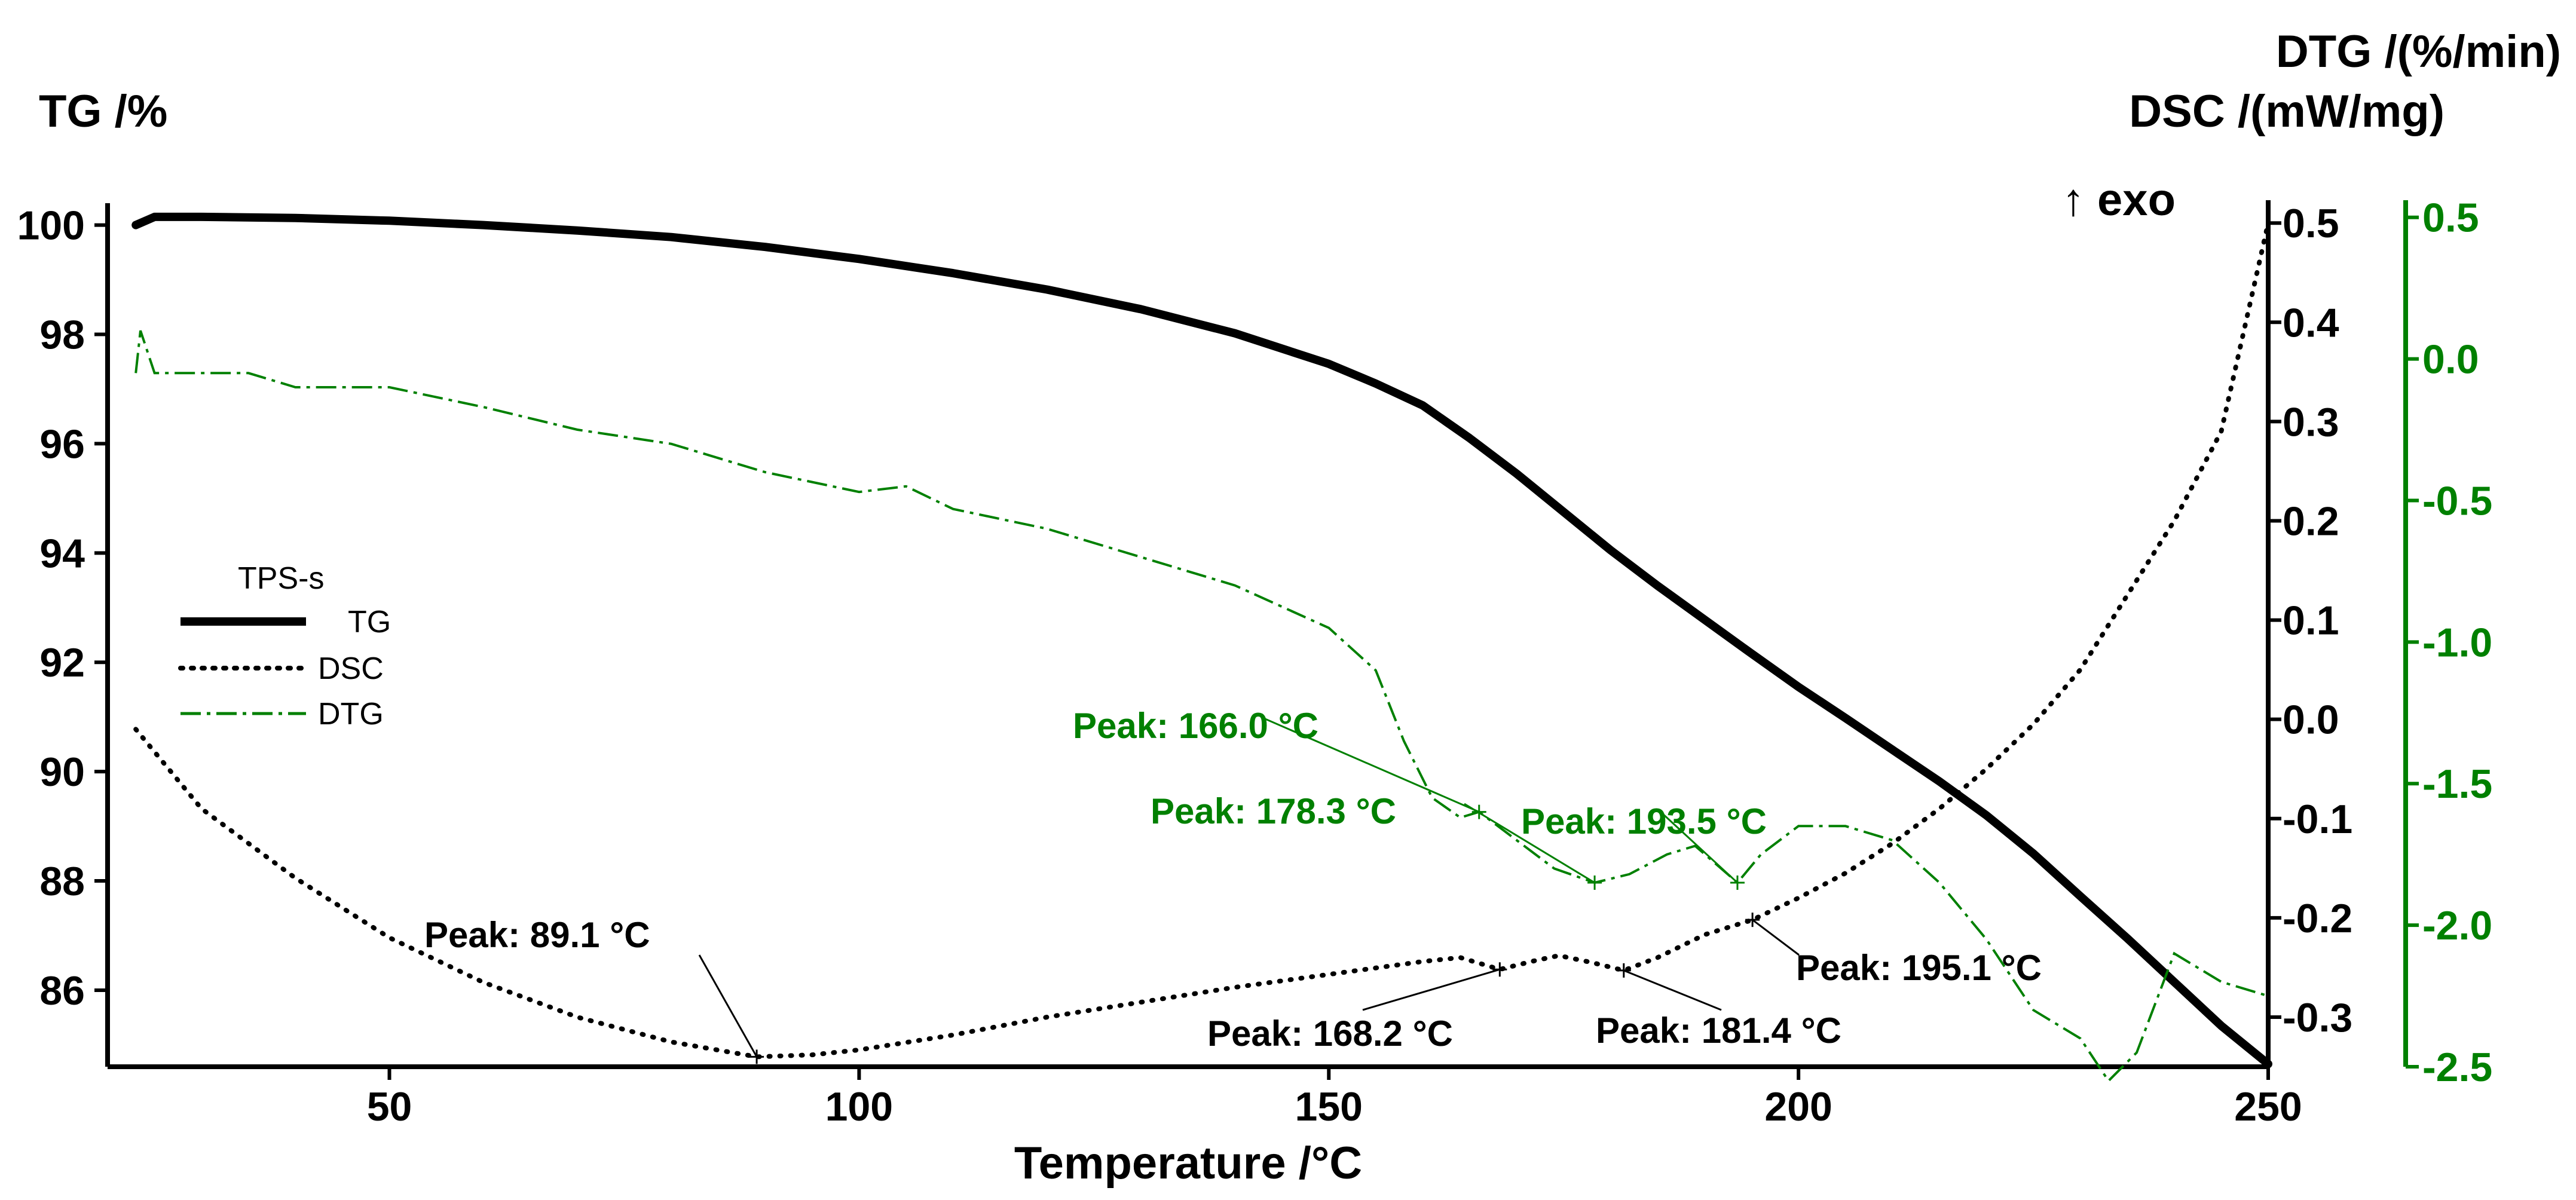 Image resolution: width=2576 pixels, height=1200 pixels. What do you see at coordinates (2311, 521) in the screenshot?
I see `dsc-tick-label: 0.2` at bounding box center [2311, 521].